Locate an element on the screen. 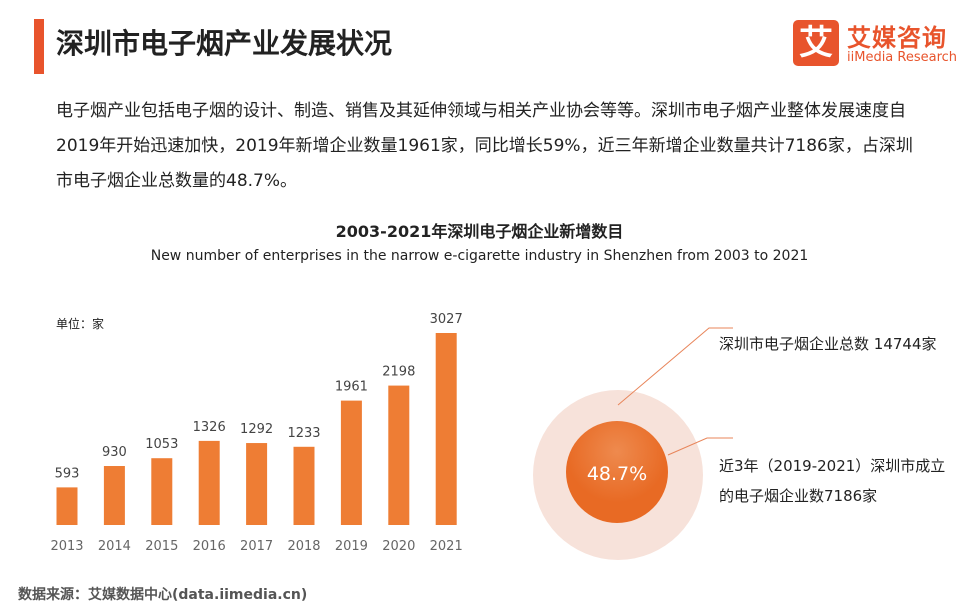 The image size is (959, 604). recent-label-line1: 近3年（2019-2021）深圳市成立 is located at coordinates (832, 466).